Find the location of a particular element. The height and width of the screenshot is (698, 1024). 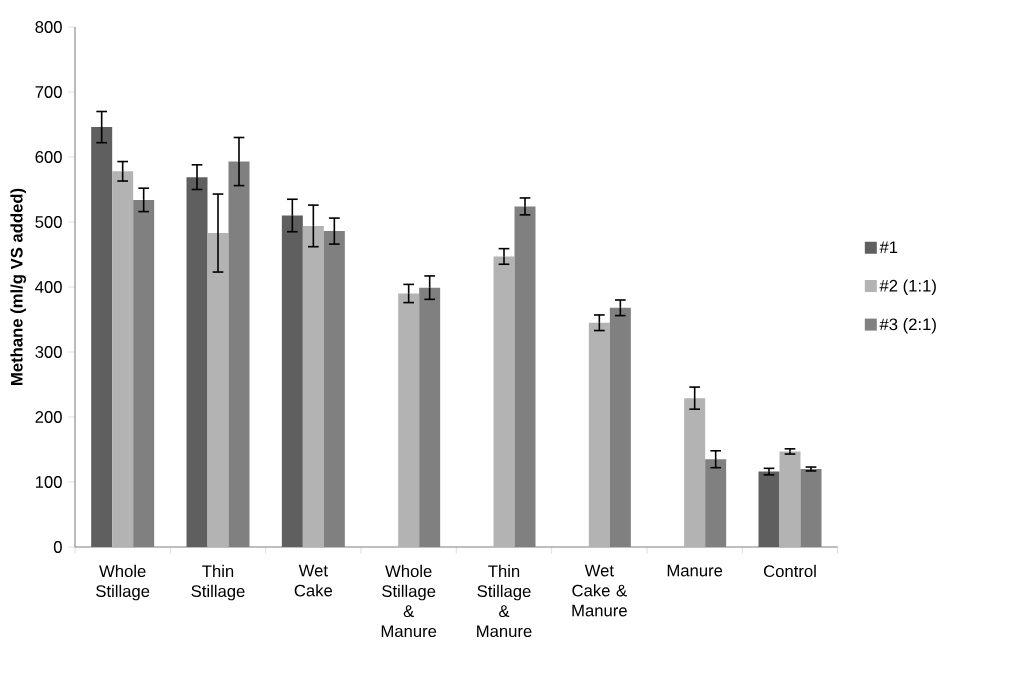

legend-label: #2 (1:1) is located at coordinates (907, 287).